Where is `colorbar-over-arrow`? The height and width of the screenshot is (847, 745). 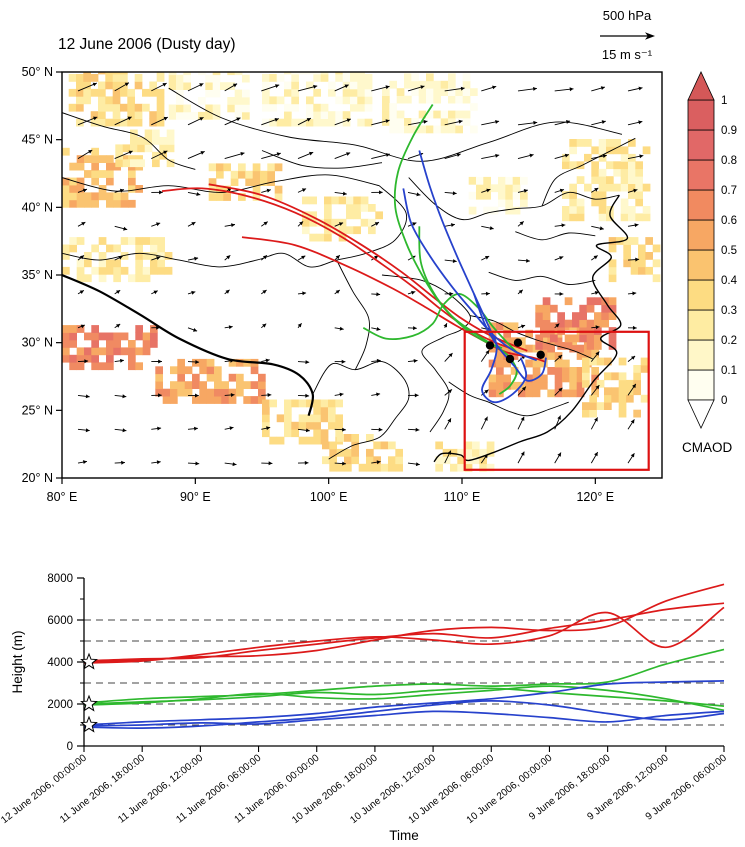
colorbar-over-arrow is located at coordinates (701, 86).